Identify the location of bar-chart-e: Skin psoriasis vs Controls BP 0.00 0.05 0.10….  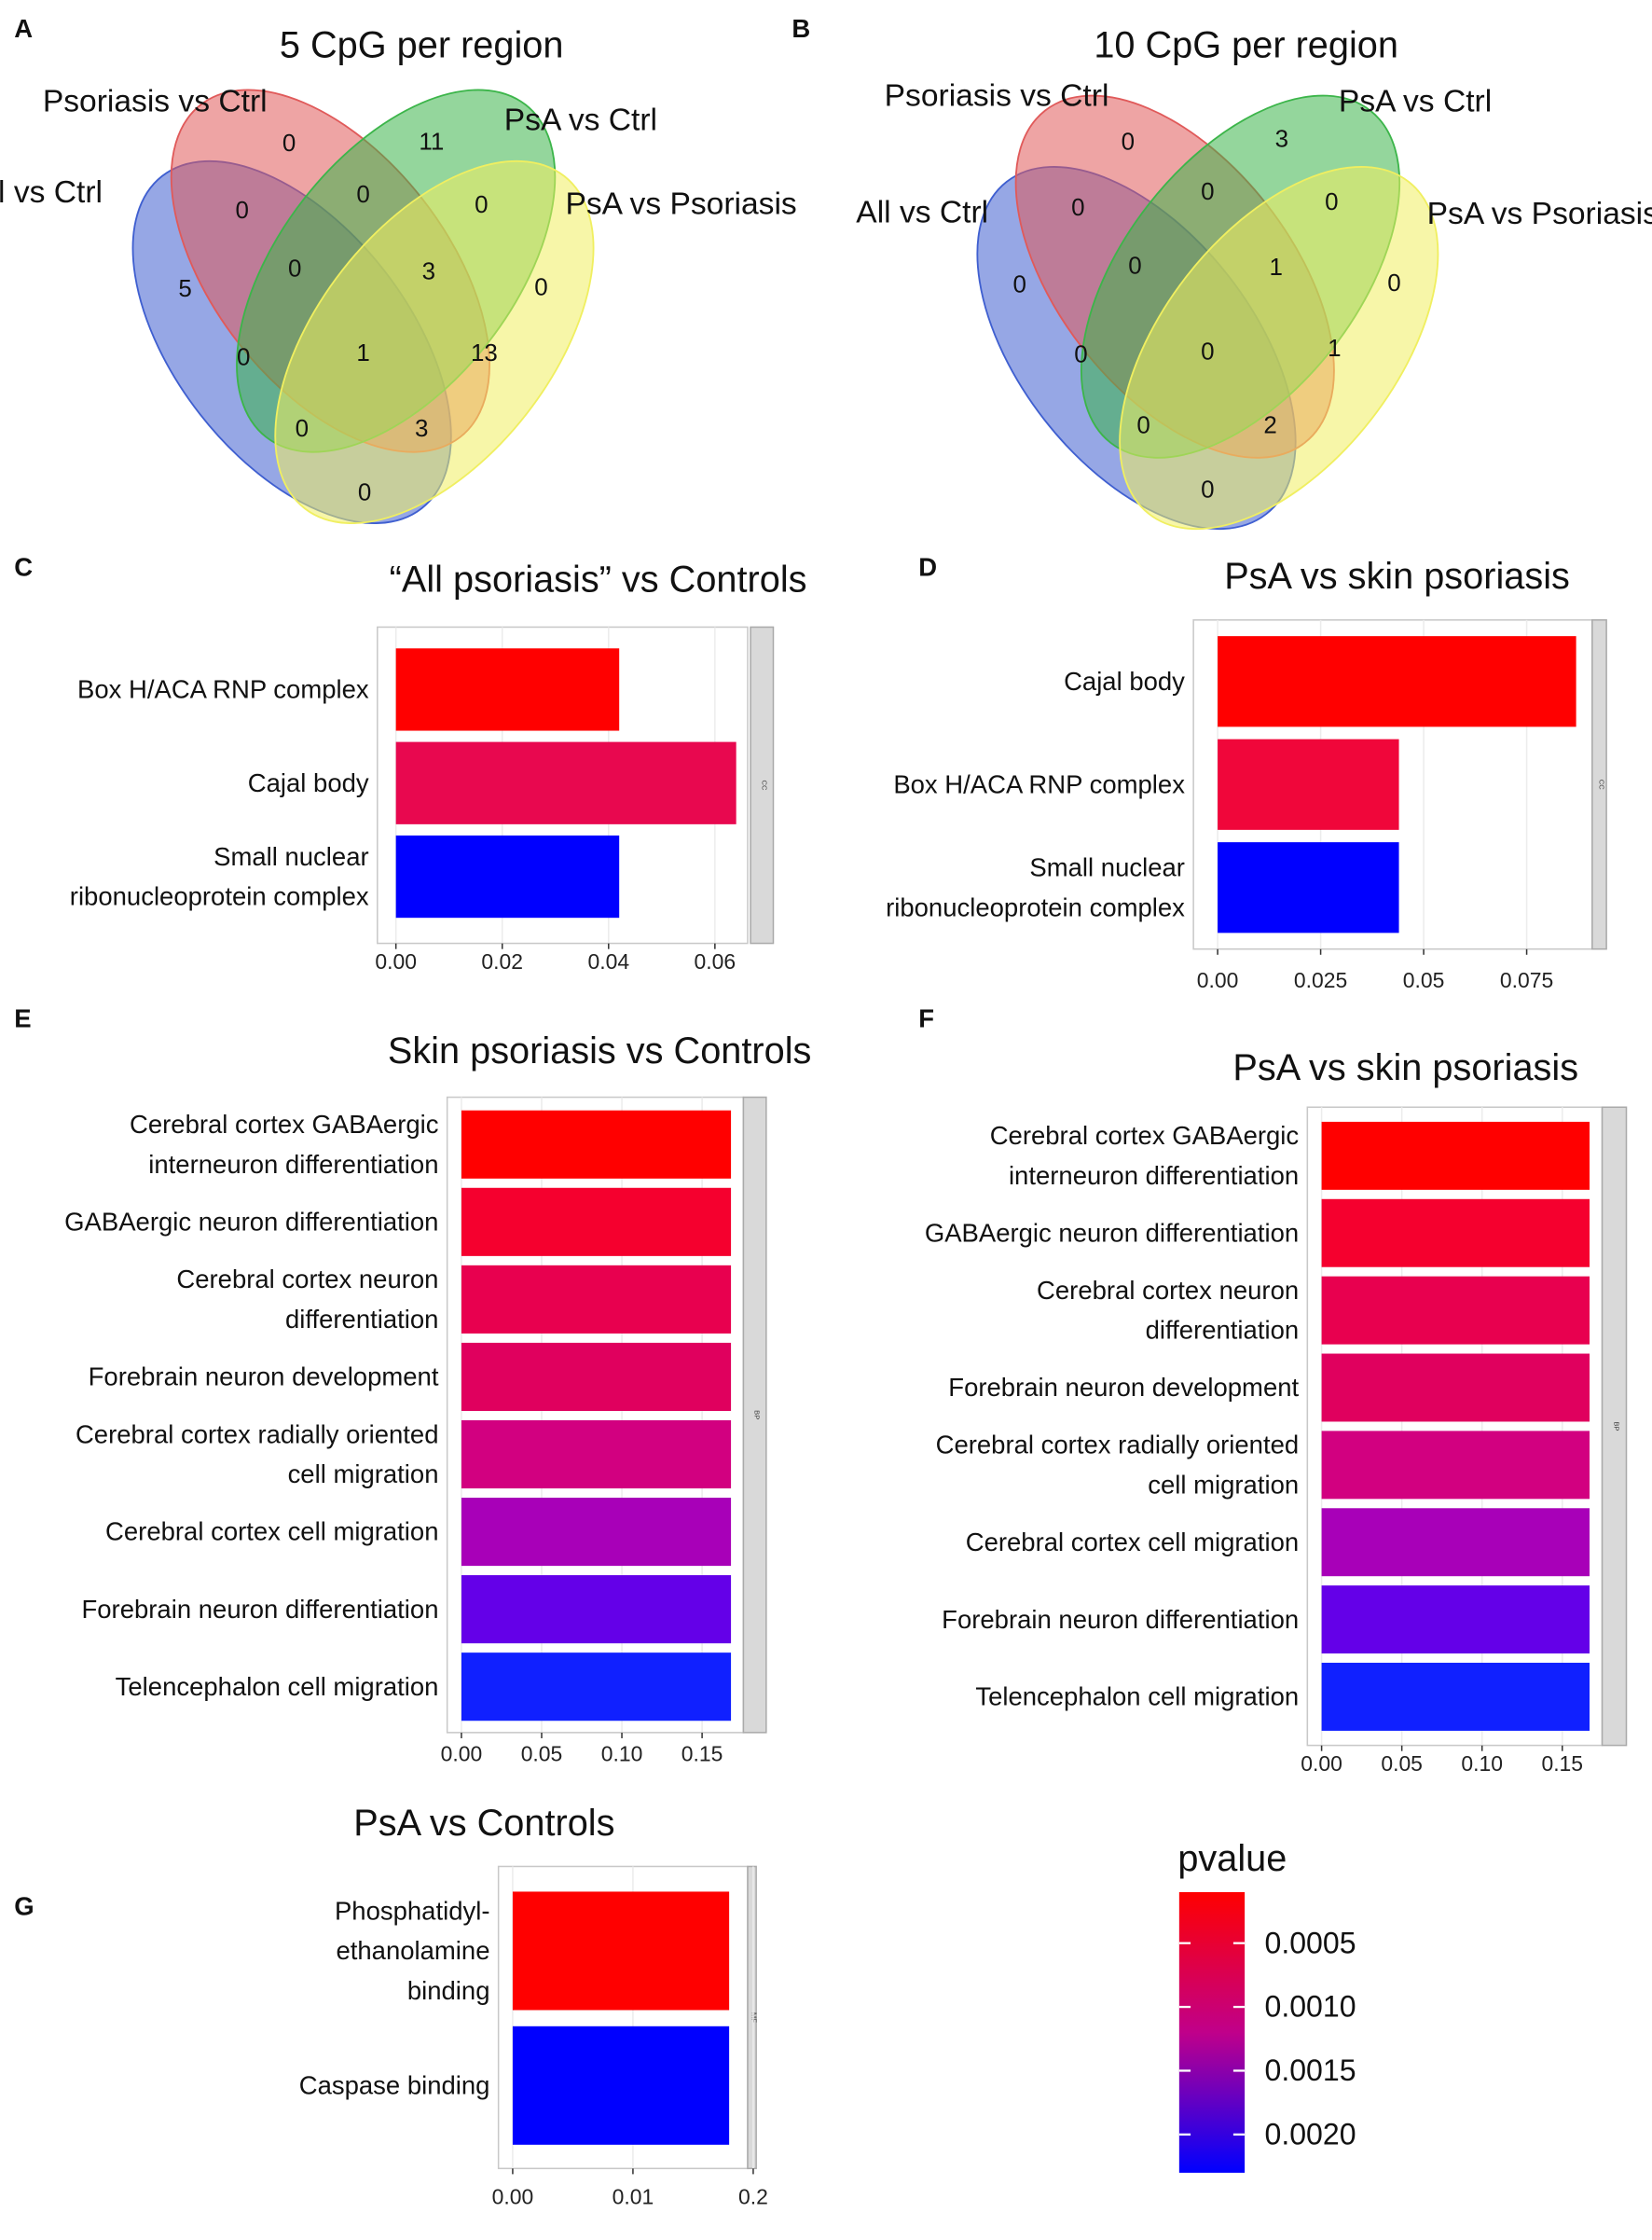
(438, 1398).